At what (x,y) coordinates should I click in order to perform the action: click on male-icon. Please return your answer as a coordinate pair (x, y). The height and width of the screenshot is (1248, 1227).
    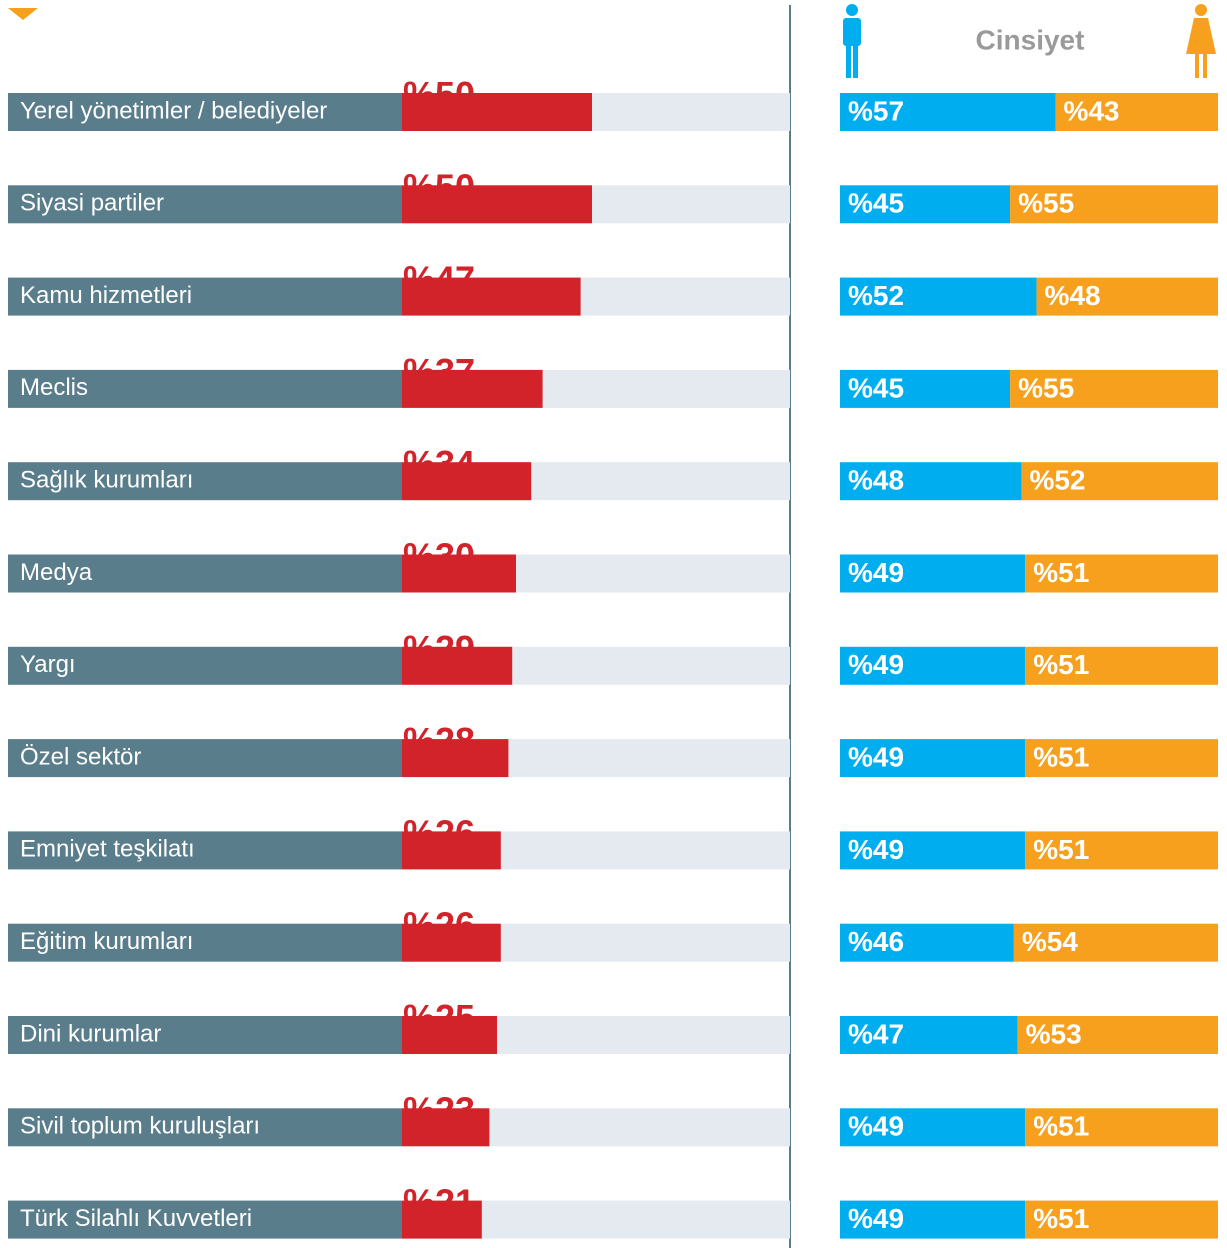
    Looking at the image, I should click on (852, 41).